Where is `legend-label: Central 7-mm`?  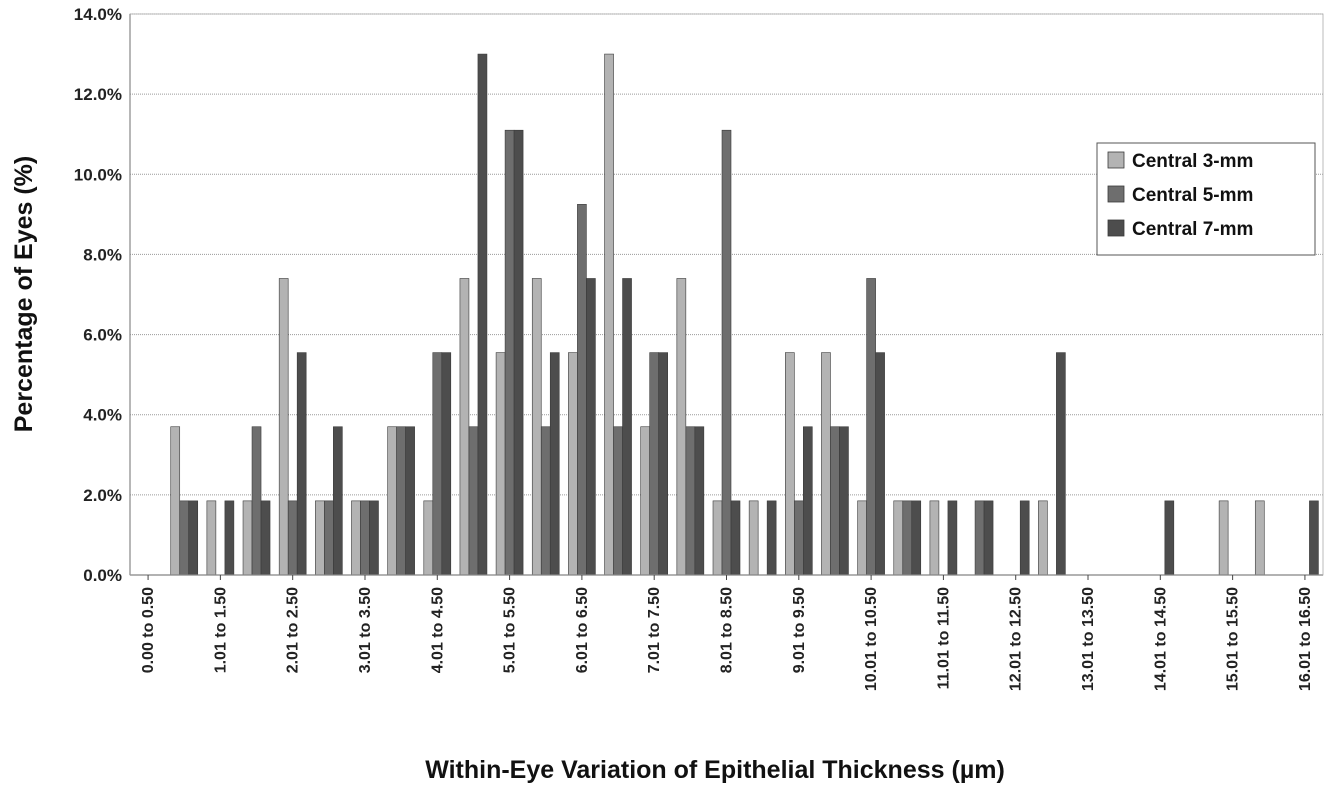
legend-label: Central 7-mm is located at coordinates (1192, 229).